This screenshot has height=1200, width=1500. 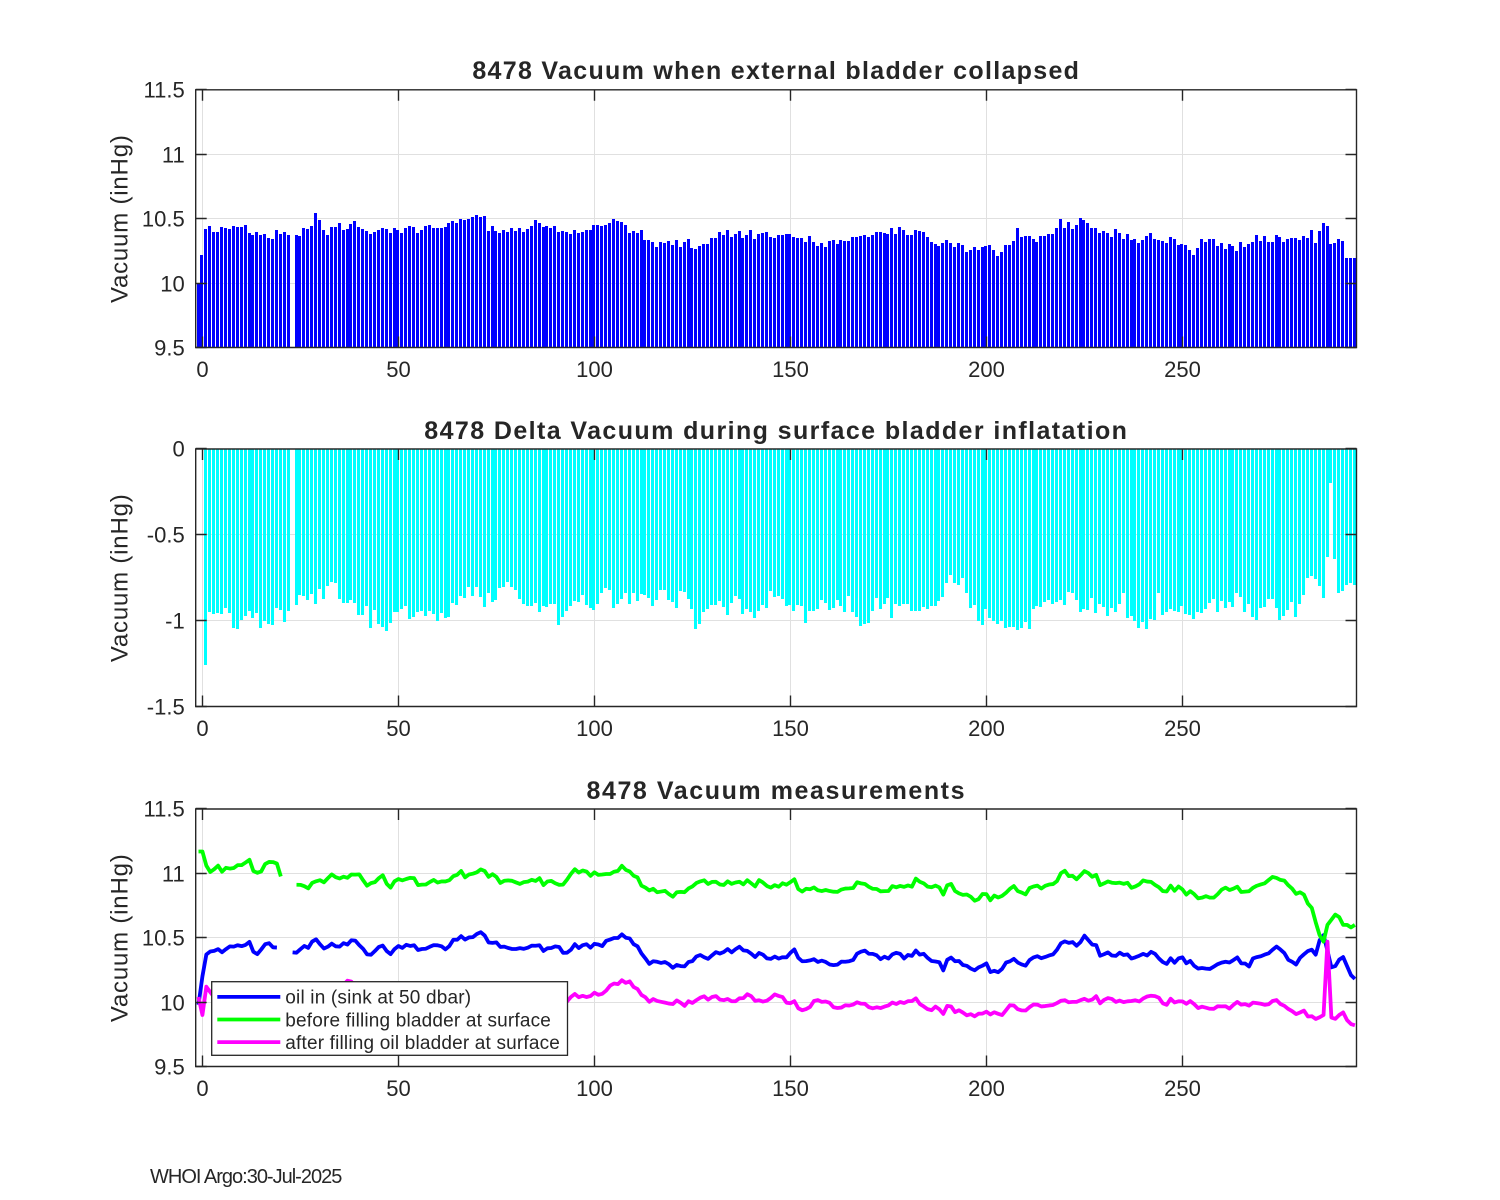 I want to click on svg-text: -1.5, so click(x=166, y=707).